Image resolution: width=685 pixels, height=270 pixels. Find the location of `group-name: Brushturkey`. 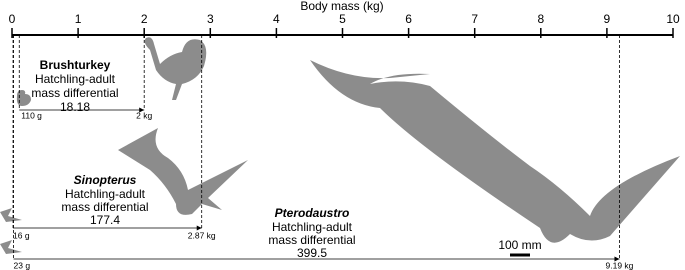

group-name: Brushturkey is located at coordinates (75, 65).